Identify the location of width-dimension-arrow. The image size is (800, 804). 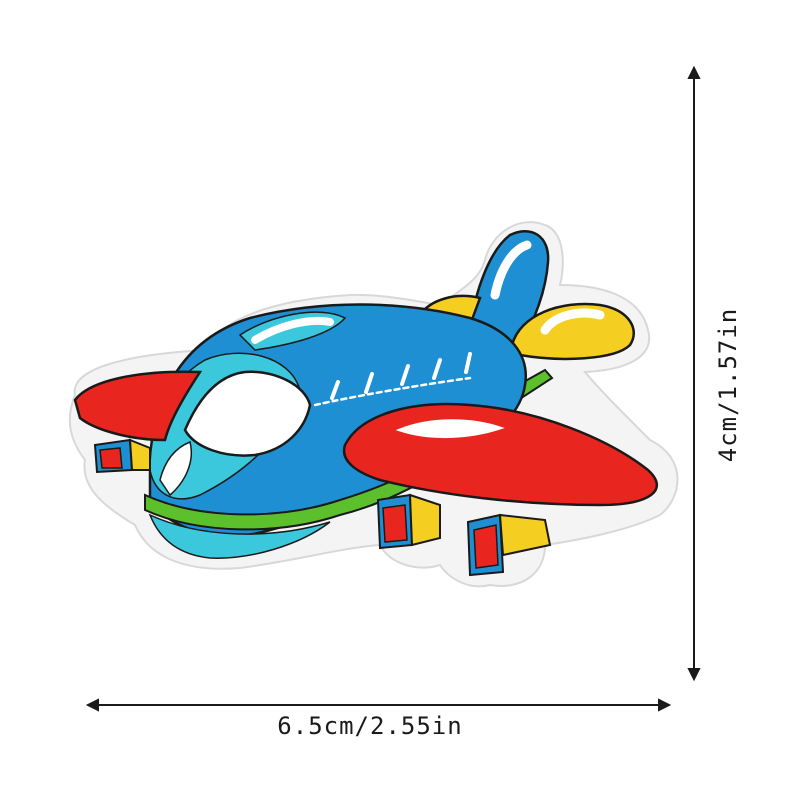
(378, 705).